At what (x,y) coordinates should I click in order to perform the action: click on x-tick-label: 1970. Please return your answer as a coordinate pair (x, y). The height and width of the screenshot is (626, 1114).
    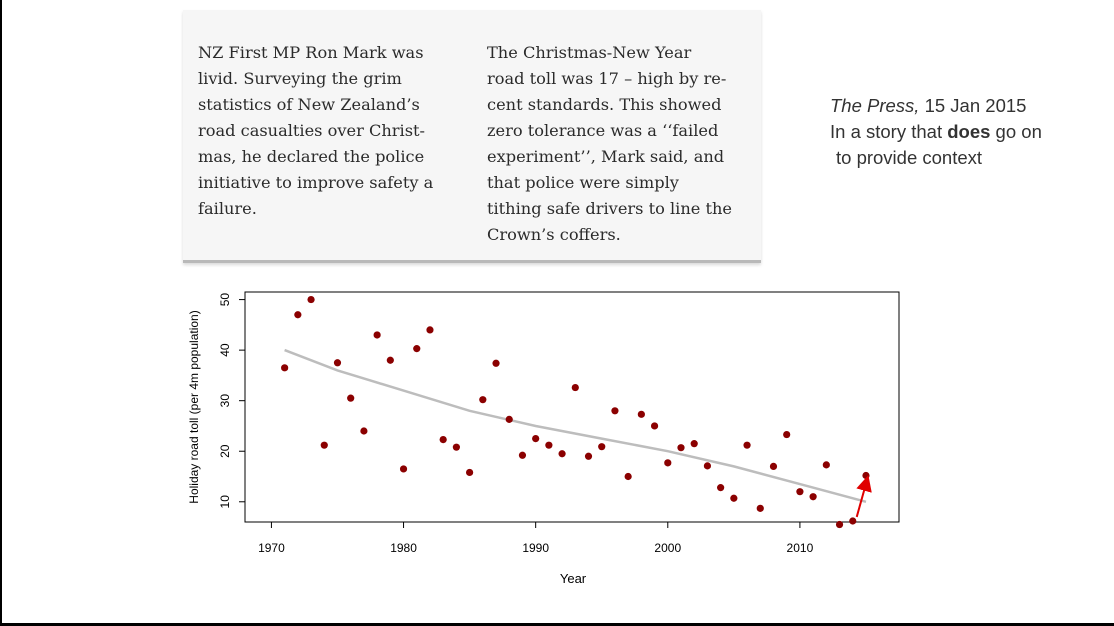
    Looking at the image, I should click on (271, 548).